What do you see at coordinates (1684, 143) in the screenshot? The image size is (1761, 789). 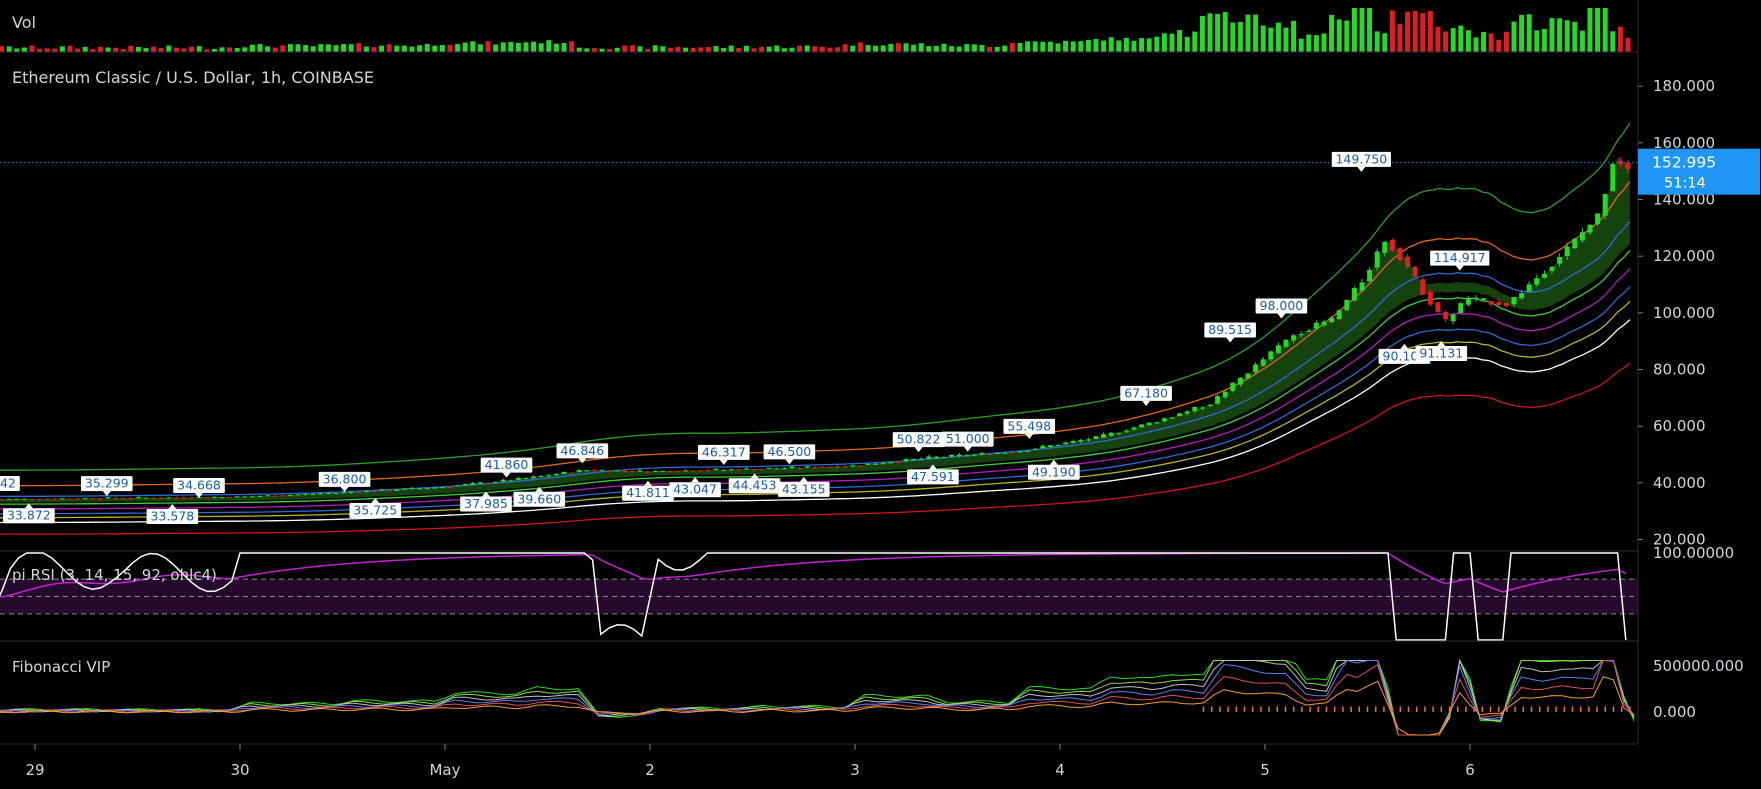 I see `price-tick-label: 160.000` at bounding box center [1684, 143].